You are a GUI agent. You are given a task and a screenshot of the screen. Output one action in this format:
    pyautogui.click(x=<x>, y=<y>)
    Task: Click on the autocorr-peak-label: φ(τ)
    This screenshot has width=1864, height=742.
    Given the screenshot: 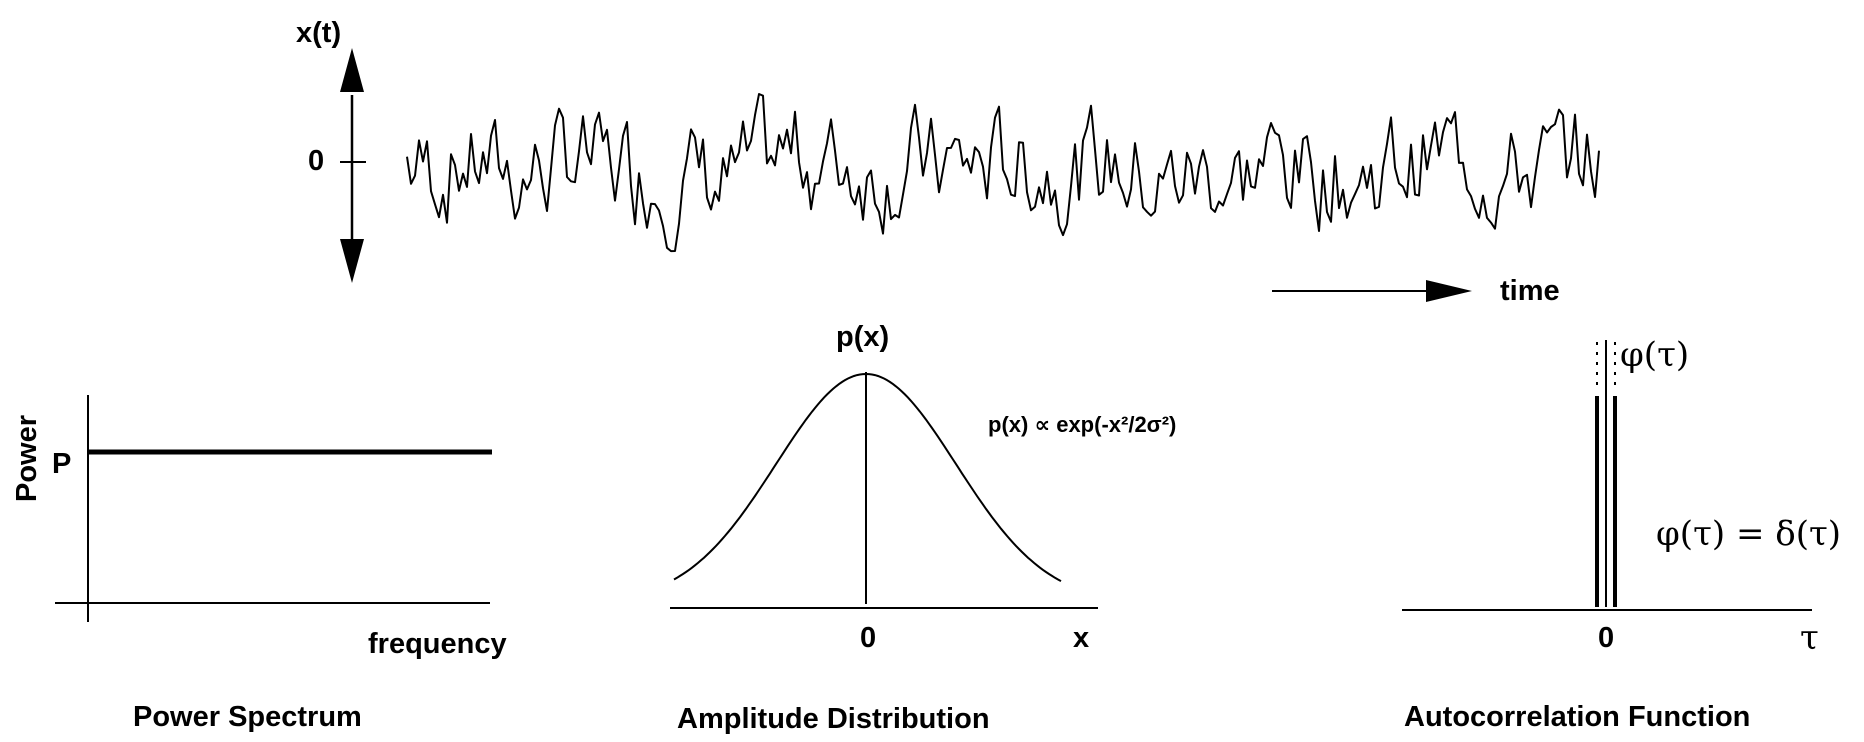 What is the action you would take?
    pyautogui.click(x=1654, y=355)
    